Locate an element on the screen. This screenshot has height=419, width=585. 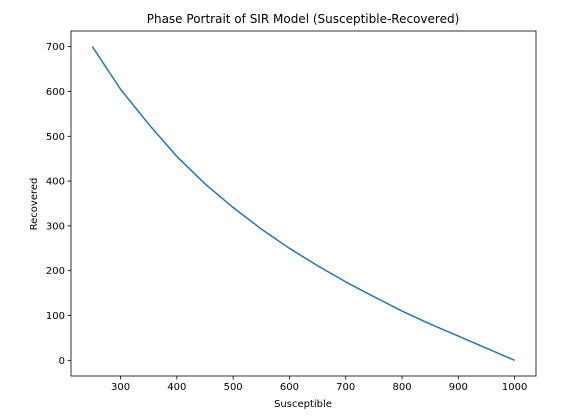
x-tick-label: 1000 is located at coordinates (514, 387).